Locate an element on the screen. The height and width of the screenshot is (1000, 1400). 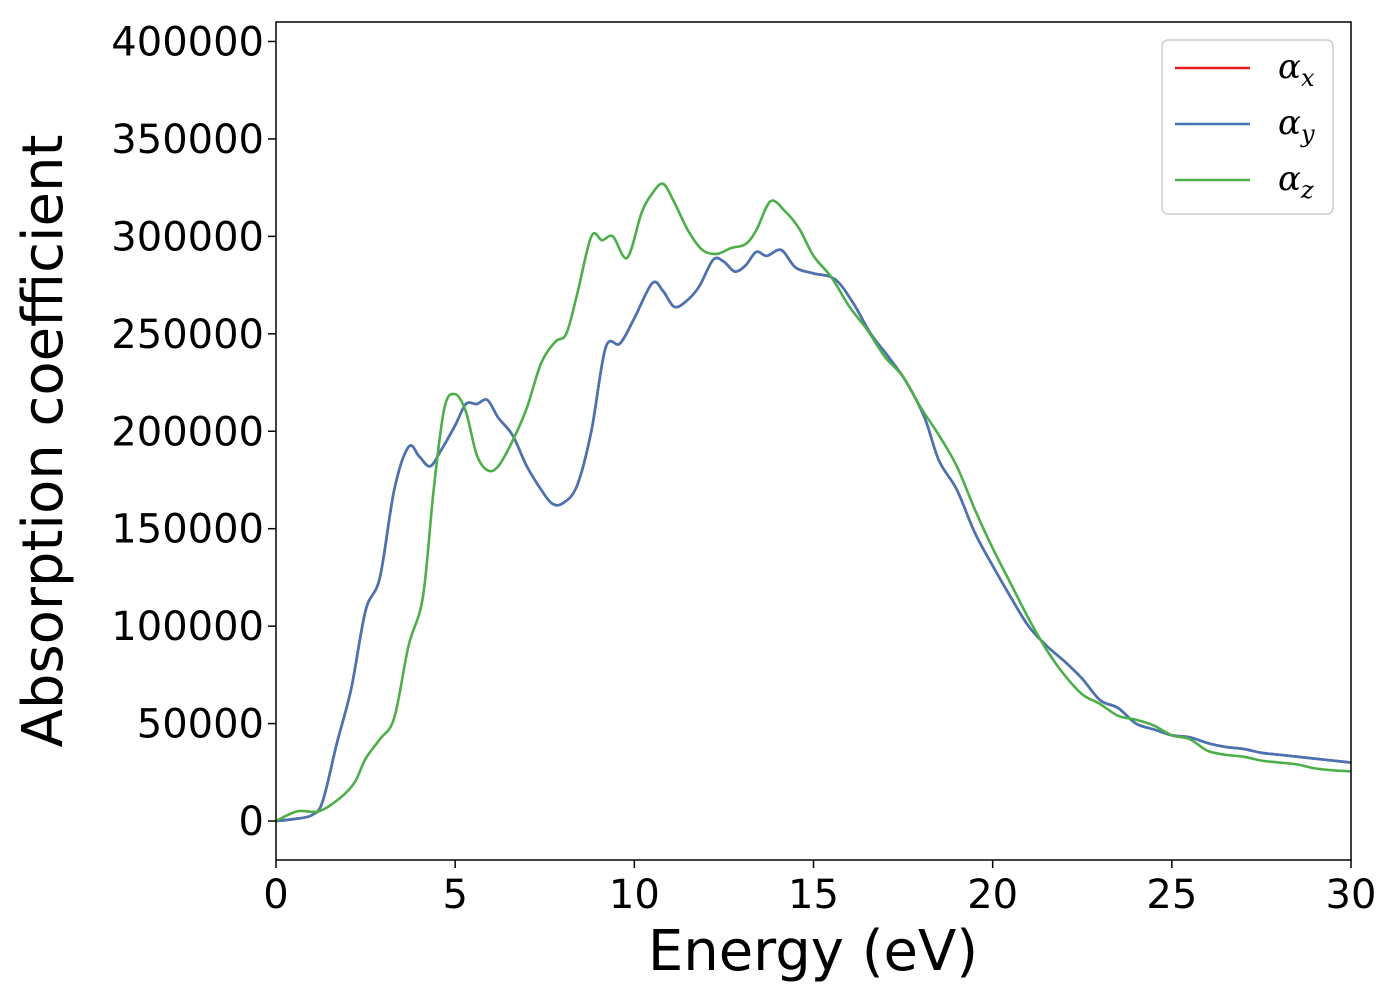
y-axis-label: Absorption coefficient is located at coordinates (43, 441).